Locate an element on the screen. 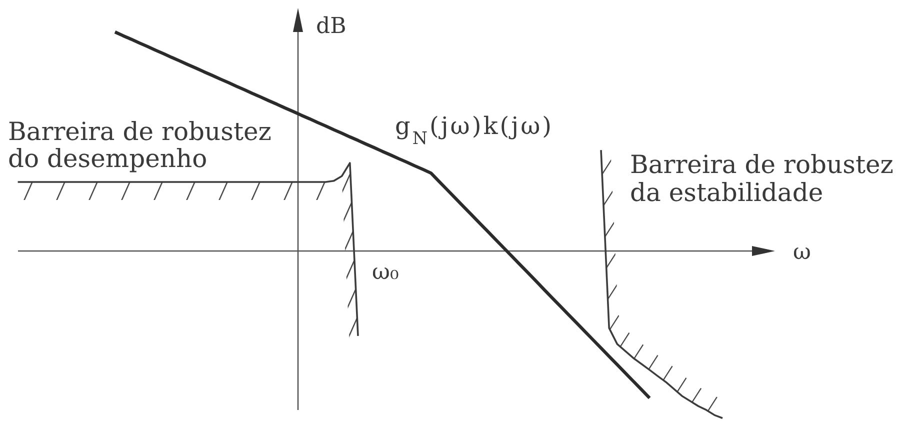 The image size is (900, 421). series-label: Barreira de robustez da estabilidade is located at coordinates (762, 178).